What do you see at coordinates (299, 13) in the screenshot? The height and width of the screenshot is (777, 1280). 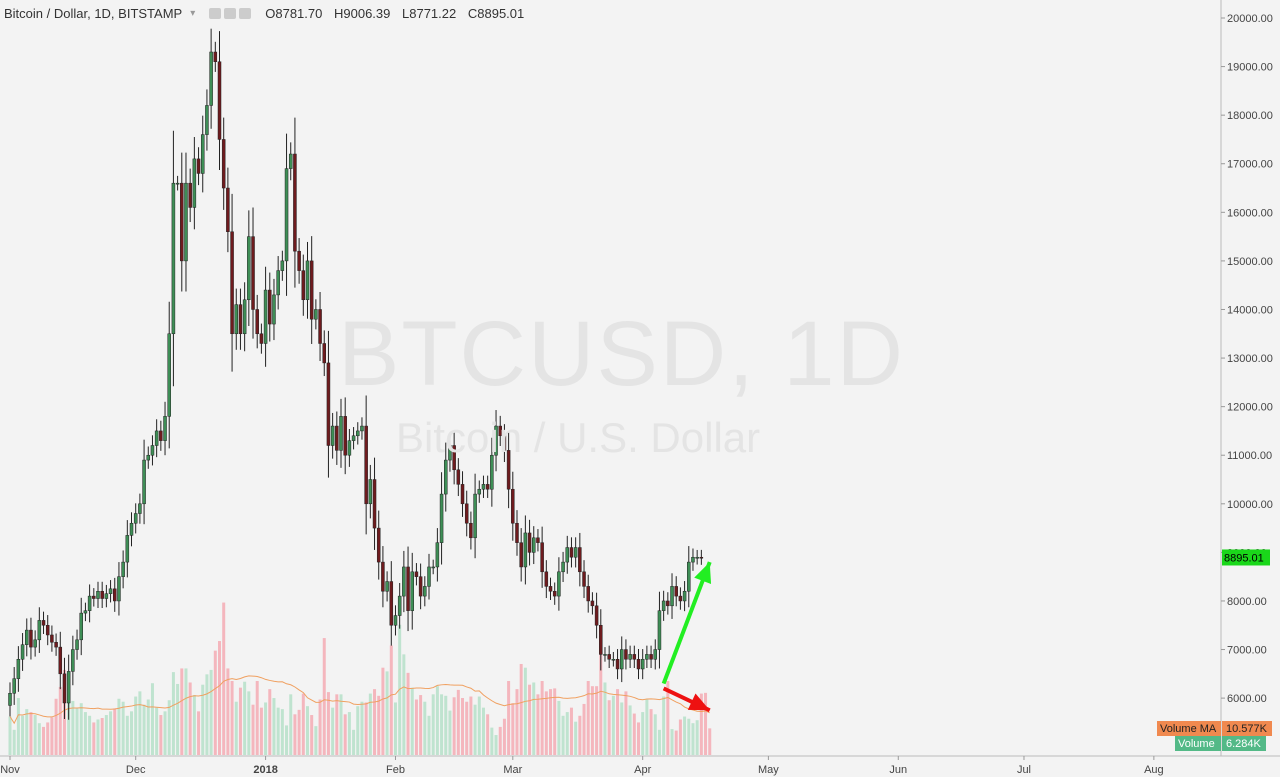 I see `open-value: 8781.70` at bounding box center [299, 13].